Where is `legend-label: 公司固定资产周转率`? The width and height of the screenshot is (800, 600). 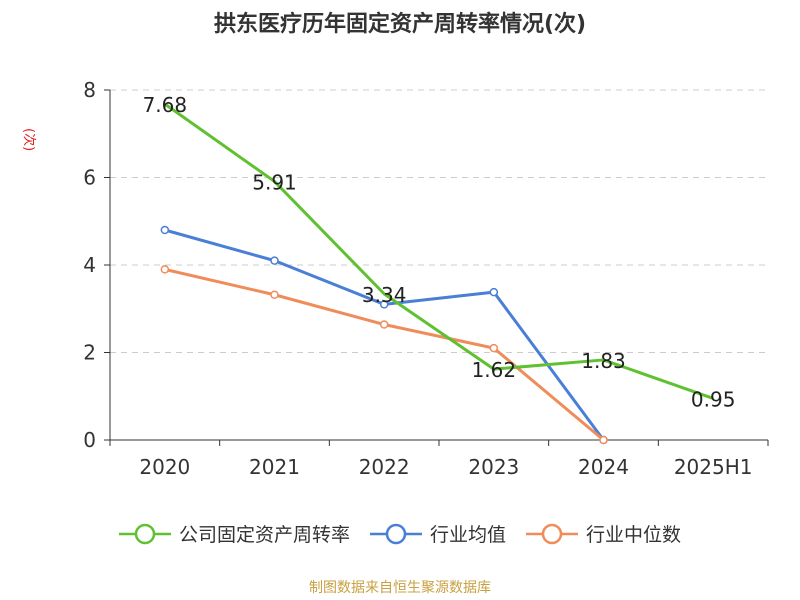
legend-label: 公司固定资产周转率 is located at coordinates (264, 535).